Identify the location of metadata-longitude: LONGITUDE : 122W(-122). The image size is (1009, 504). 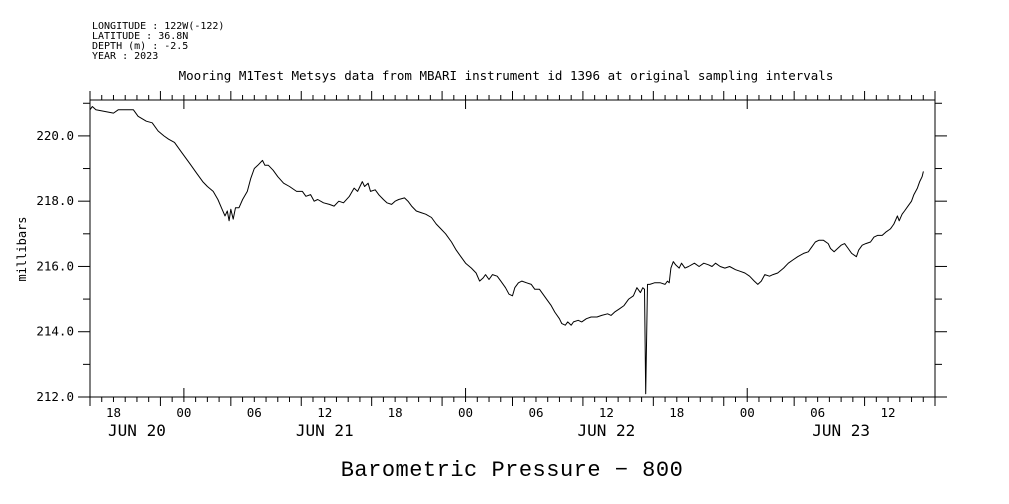
(158, 26).